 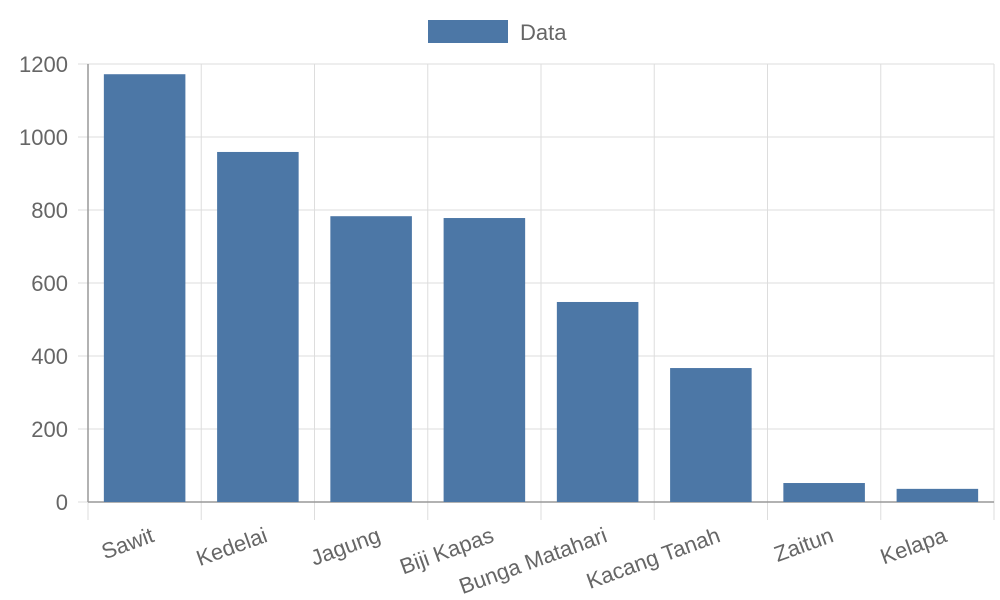 I want to click on y-tick-label: 0, so click(x=62, y=502).